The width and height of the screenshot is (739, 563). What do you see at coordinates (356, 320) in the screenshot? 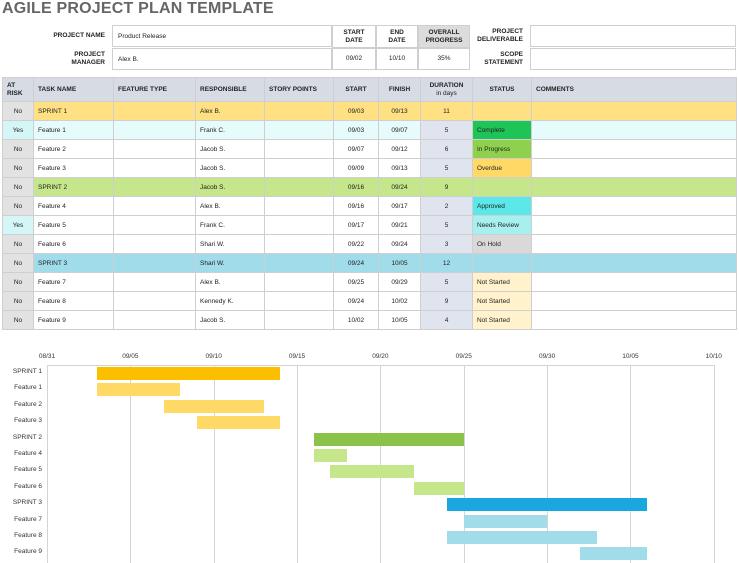
I see `cell-start: 10/02` at bounding box center [356, 320].